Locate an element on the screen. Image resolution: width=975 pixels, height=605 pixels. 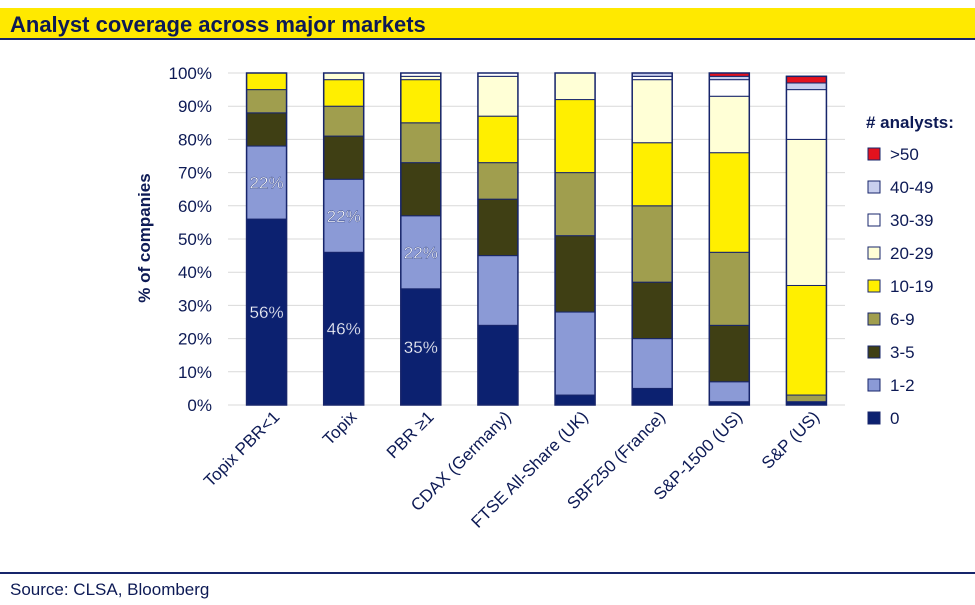
legend-item: 1-2 is located at coordinates (891, 385).